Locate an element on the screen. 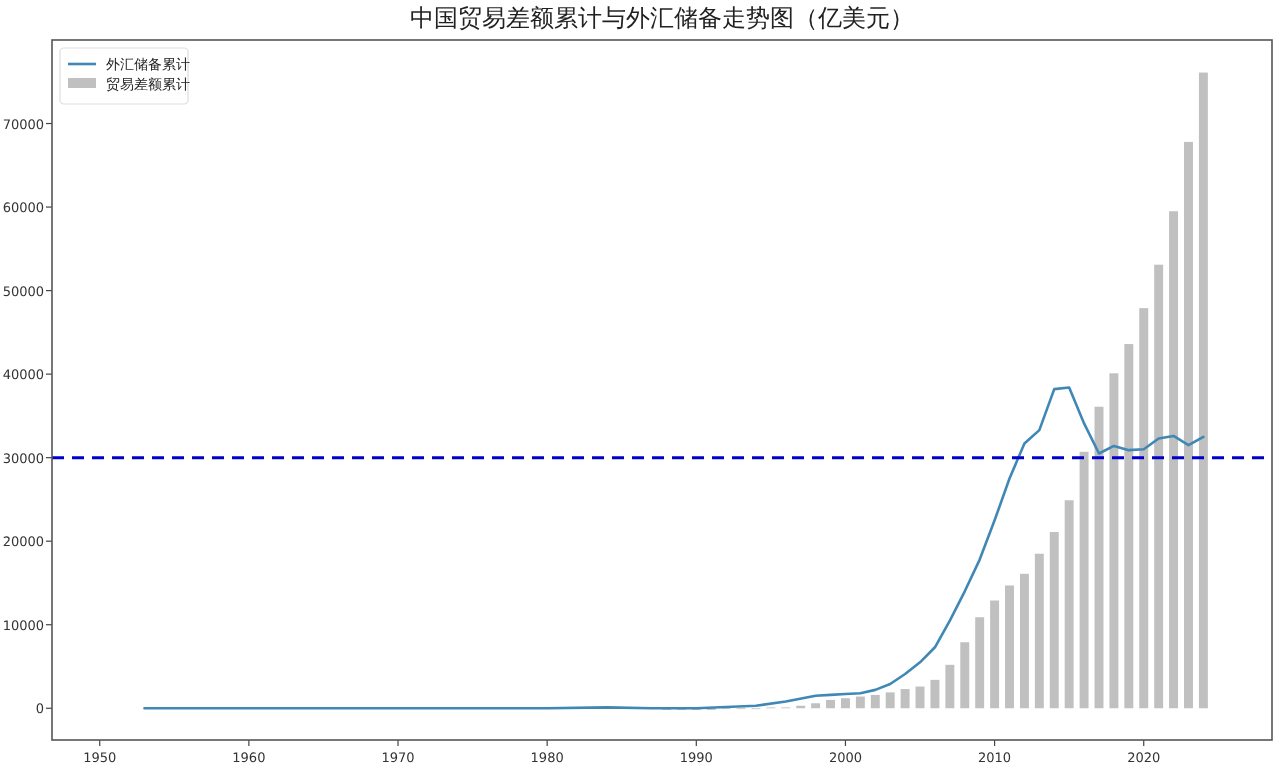  chart-title: 中国贸易差额累计与外汇储备走势图（亿美元） is located at coordinates (662, 18).